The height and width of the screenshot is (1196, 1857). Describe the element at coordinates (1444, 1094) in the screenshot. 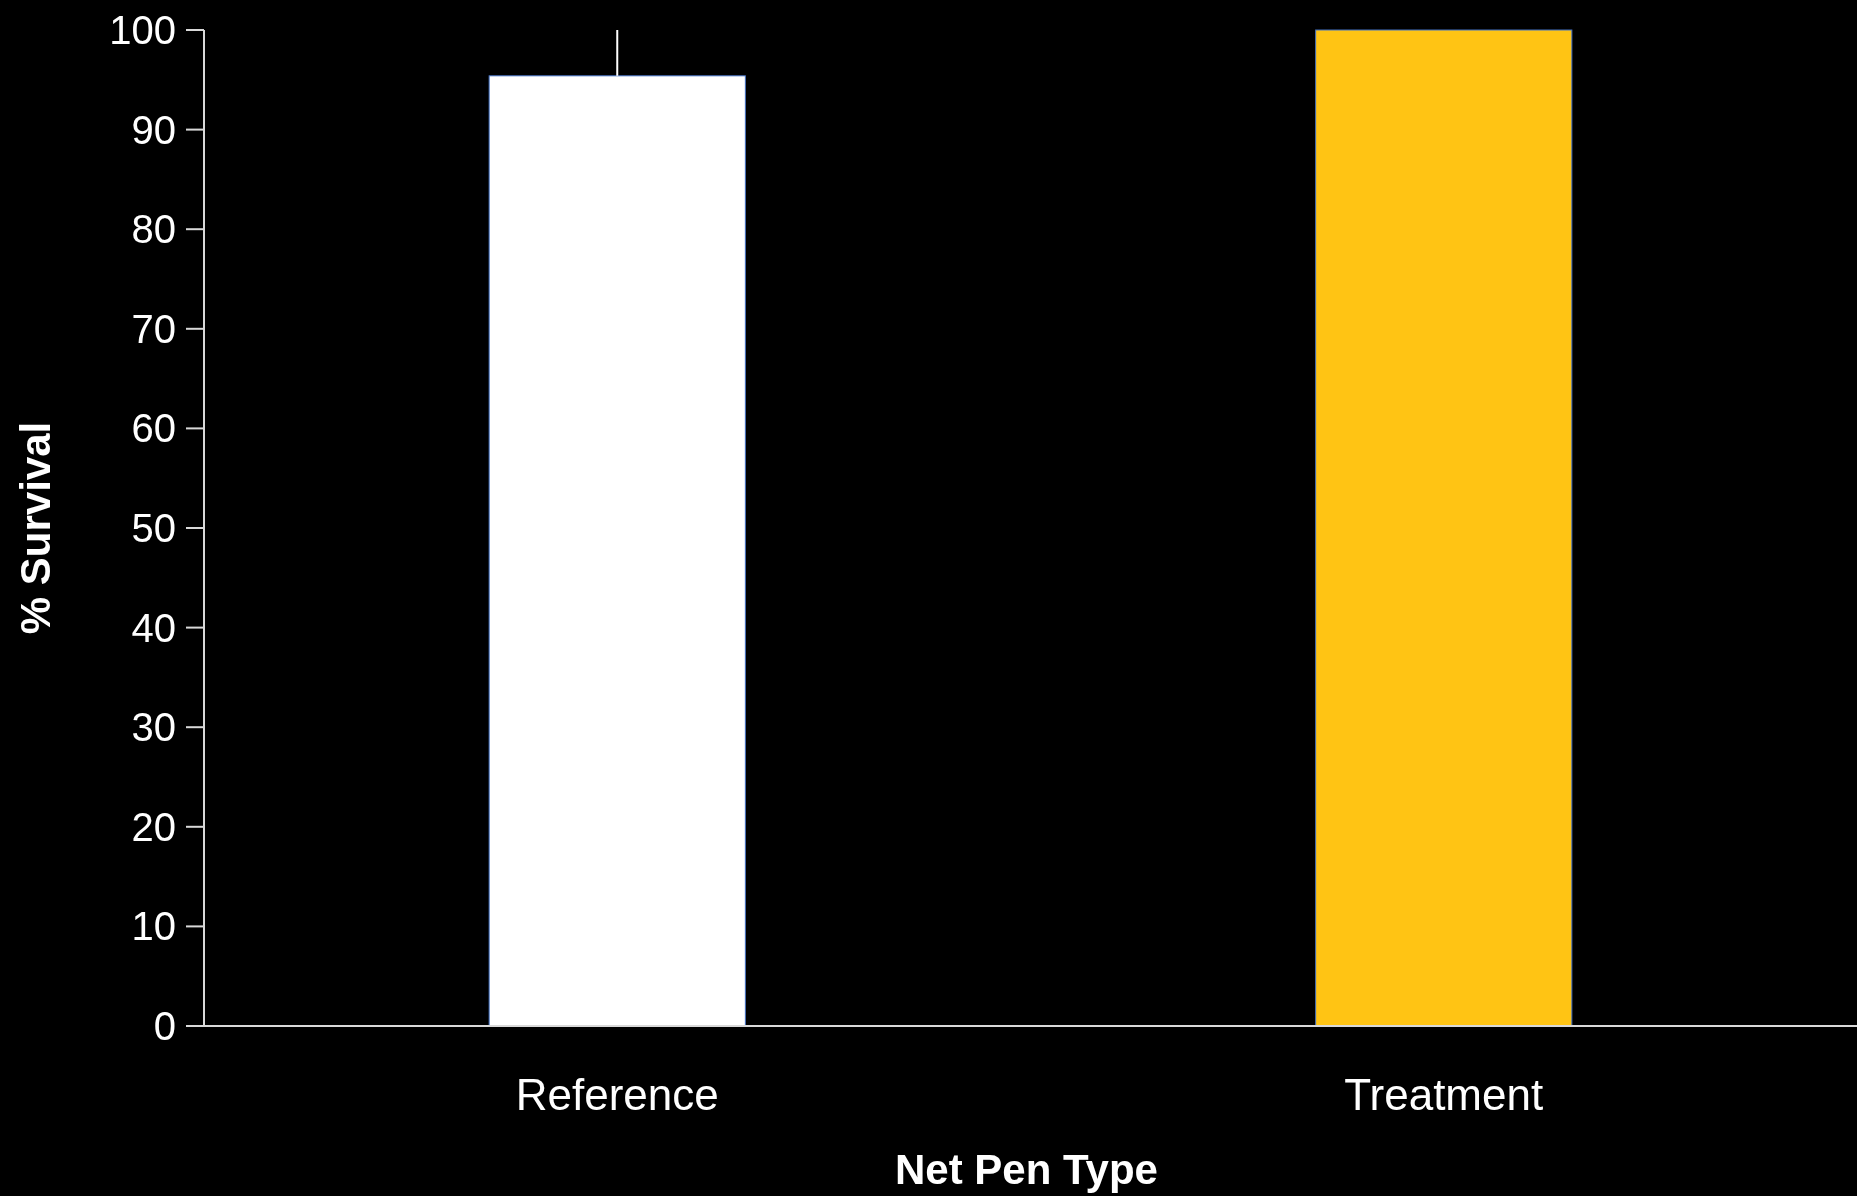

I see `x-tick-label: Treatment` at that location.